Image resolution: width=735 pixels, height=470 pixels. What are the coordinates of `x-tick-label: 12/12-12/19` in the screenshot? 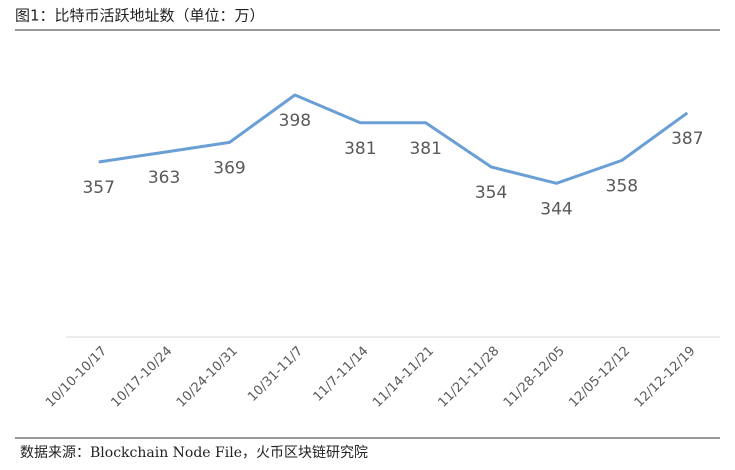 It's located at (665, 377).